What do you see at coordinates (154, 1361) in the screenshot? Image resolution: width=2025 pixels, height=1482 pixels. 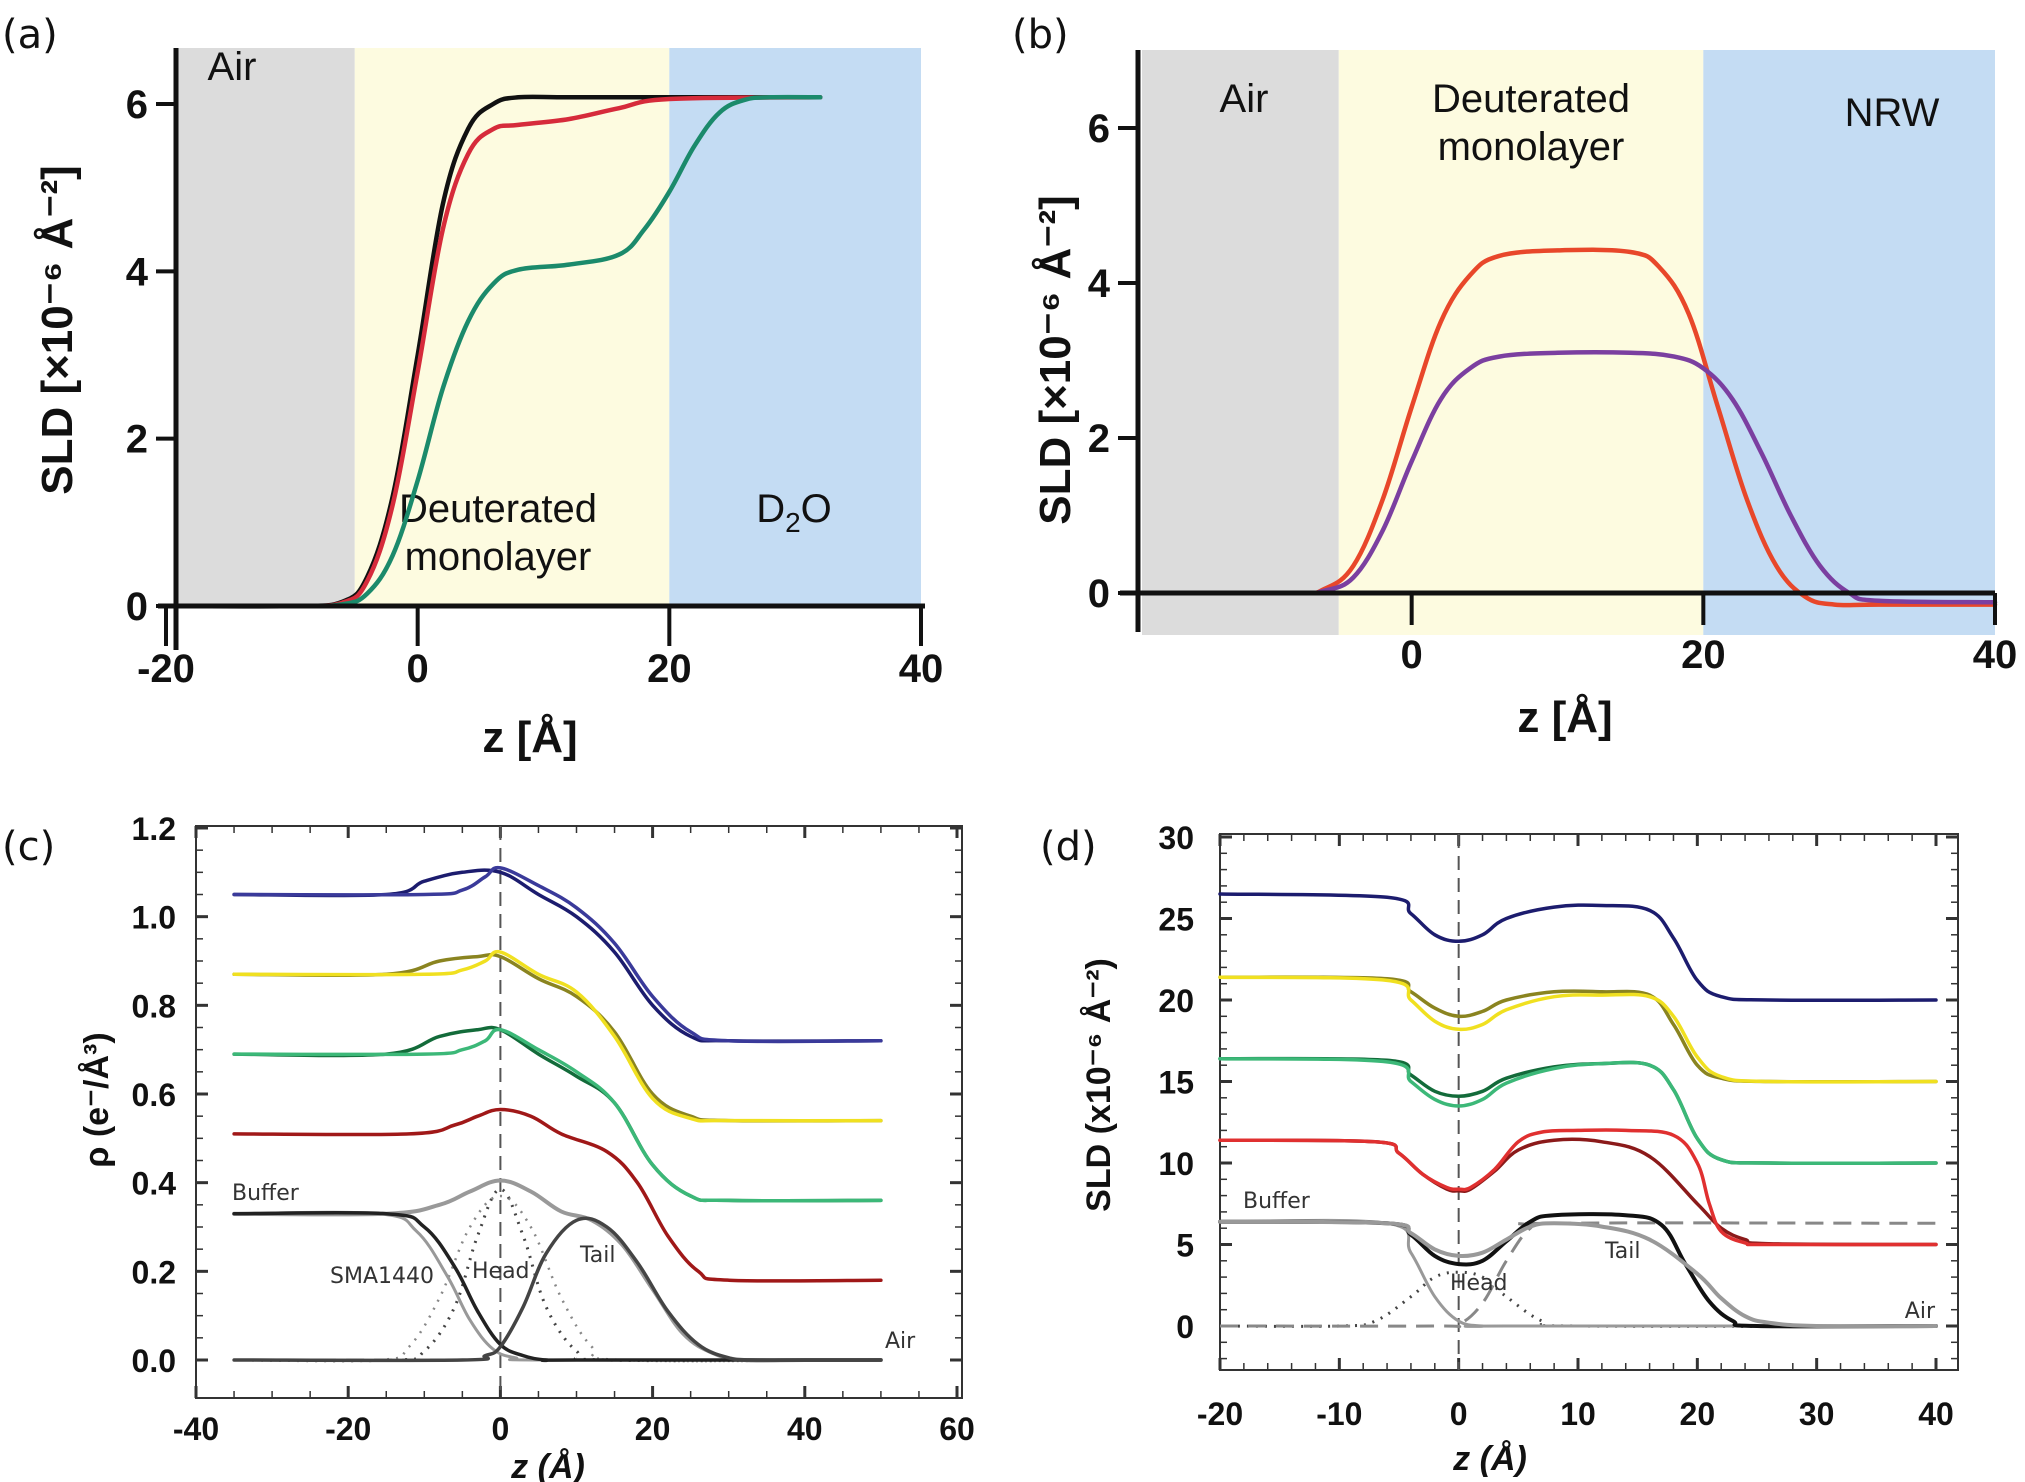 I see `y-tick-label: 0.0` at bounding box center [154, 1361].